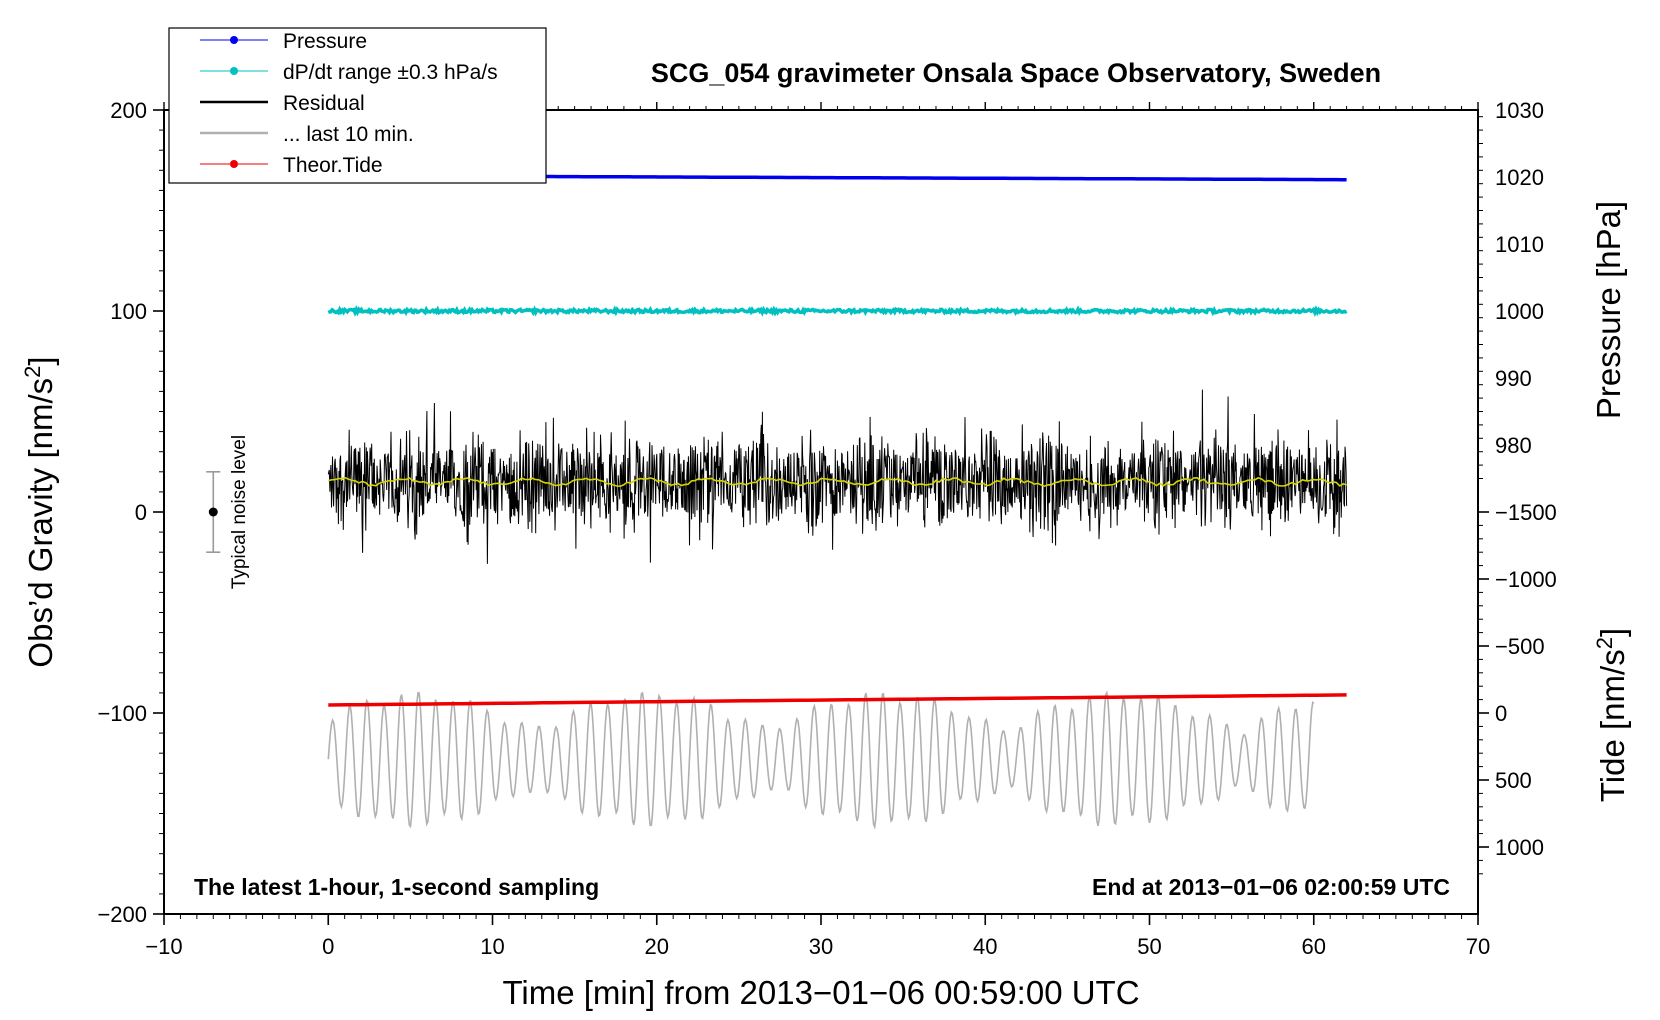  What do you see at coordinates (1604, 643) in the screenshot?
I see `tide-axis-label-sup: 2` at bounding box center [1604, 643].